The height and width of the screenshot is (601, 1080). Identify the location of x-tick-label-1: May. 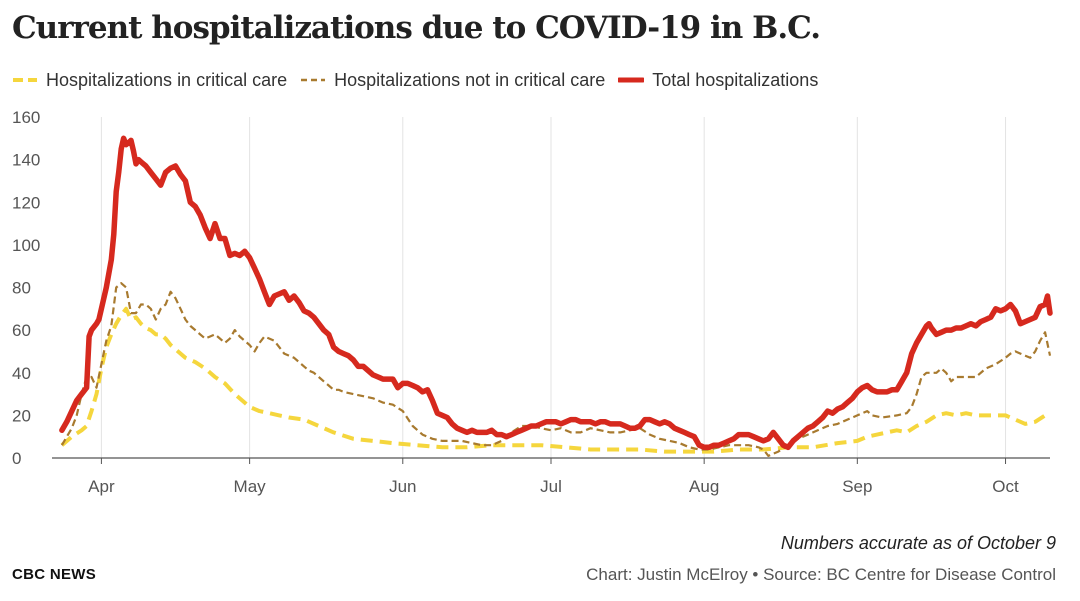
(250, 486).